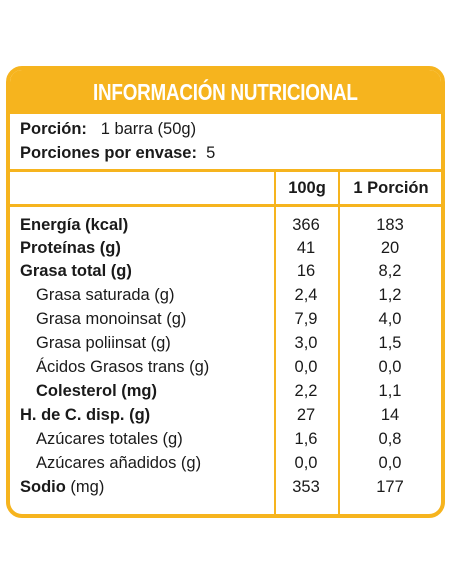 The height and width of the screenshot is (584, 452). I want to click on value-100g: 7,9, so click(306, 319).